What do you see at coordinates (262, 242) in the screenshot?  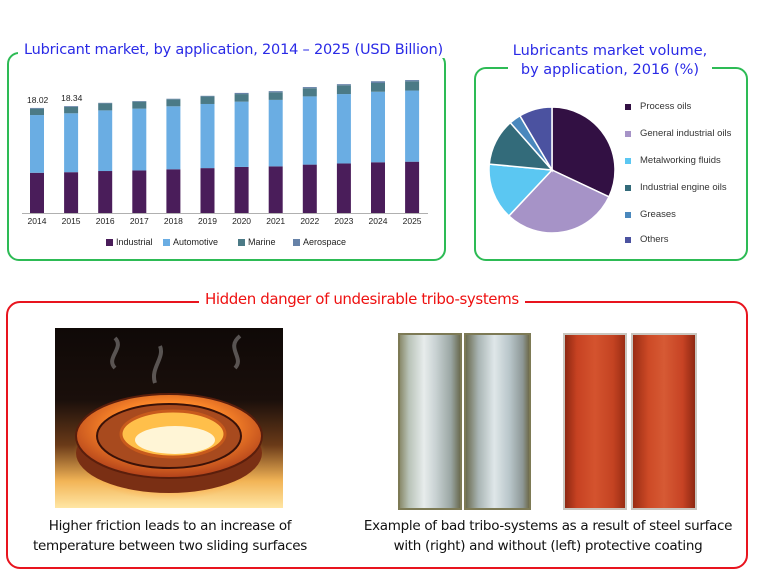 I see `legend-label: Marine` at bounding box center [262, 242].